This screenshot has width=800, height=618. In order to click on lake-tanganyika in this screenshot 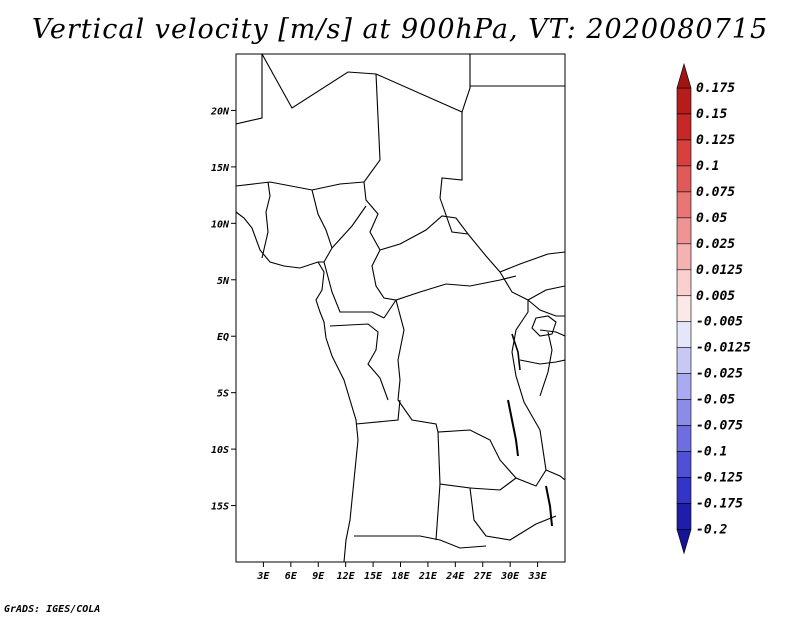, I will do `click(513, 428)`.